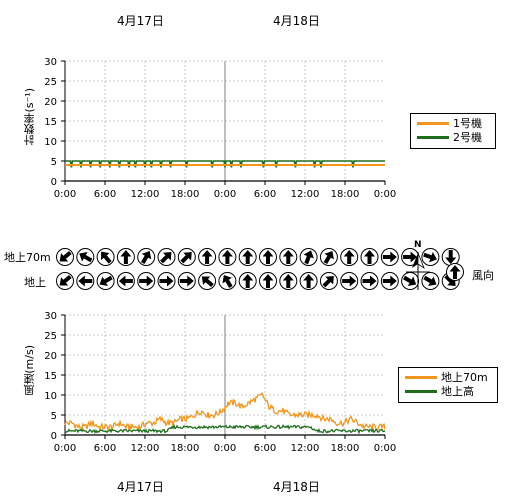  What do you see at coordinates (418, 245) in the screenshot?
I see `north-label: N` at bounding box center [418, 245].